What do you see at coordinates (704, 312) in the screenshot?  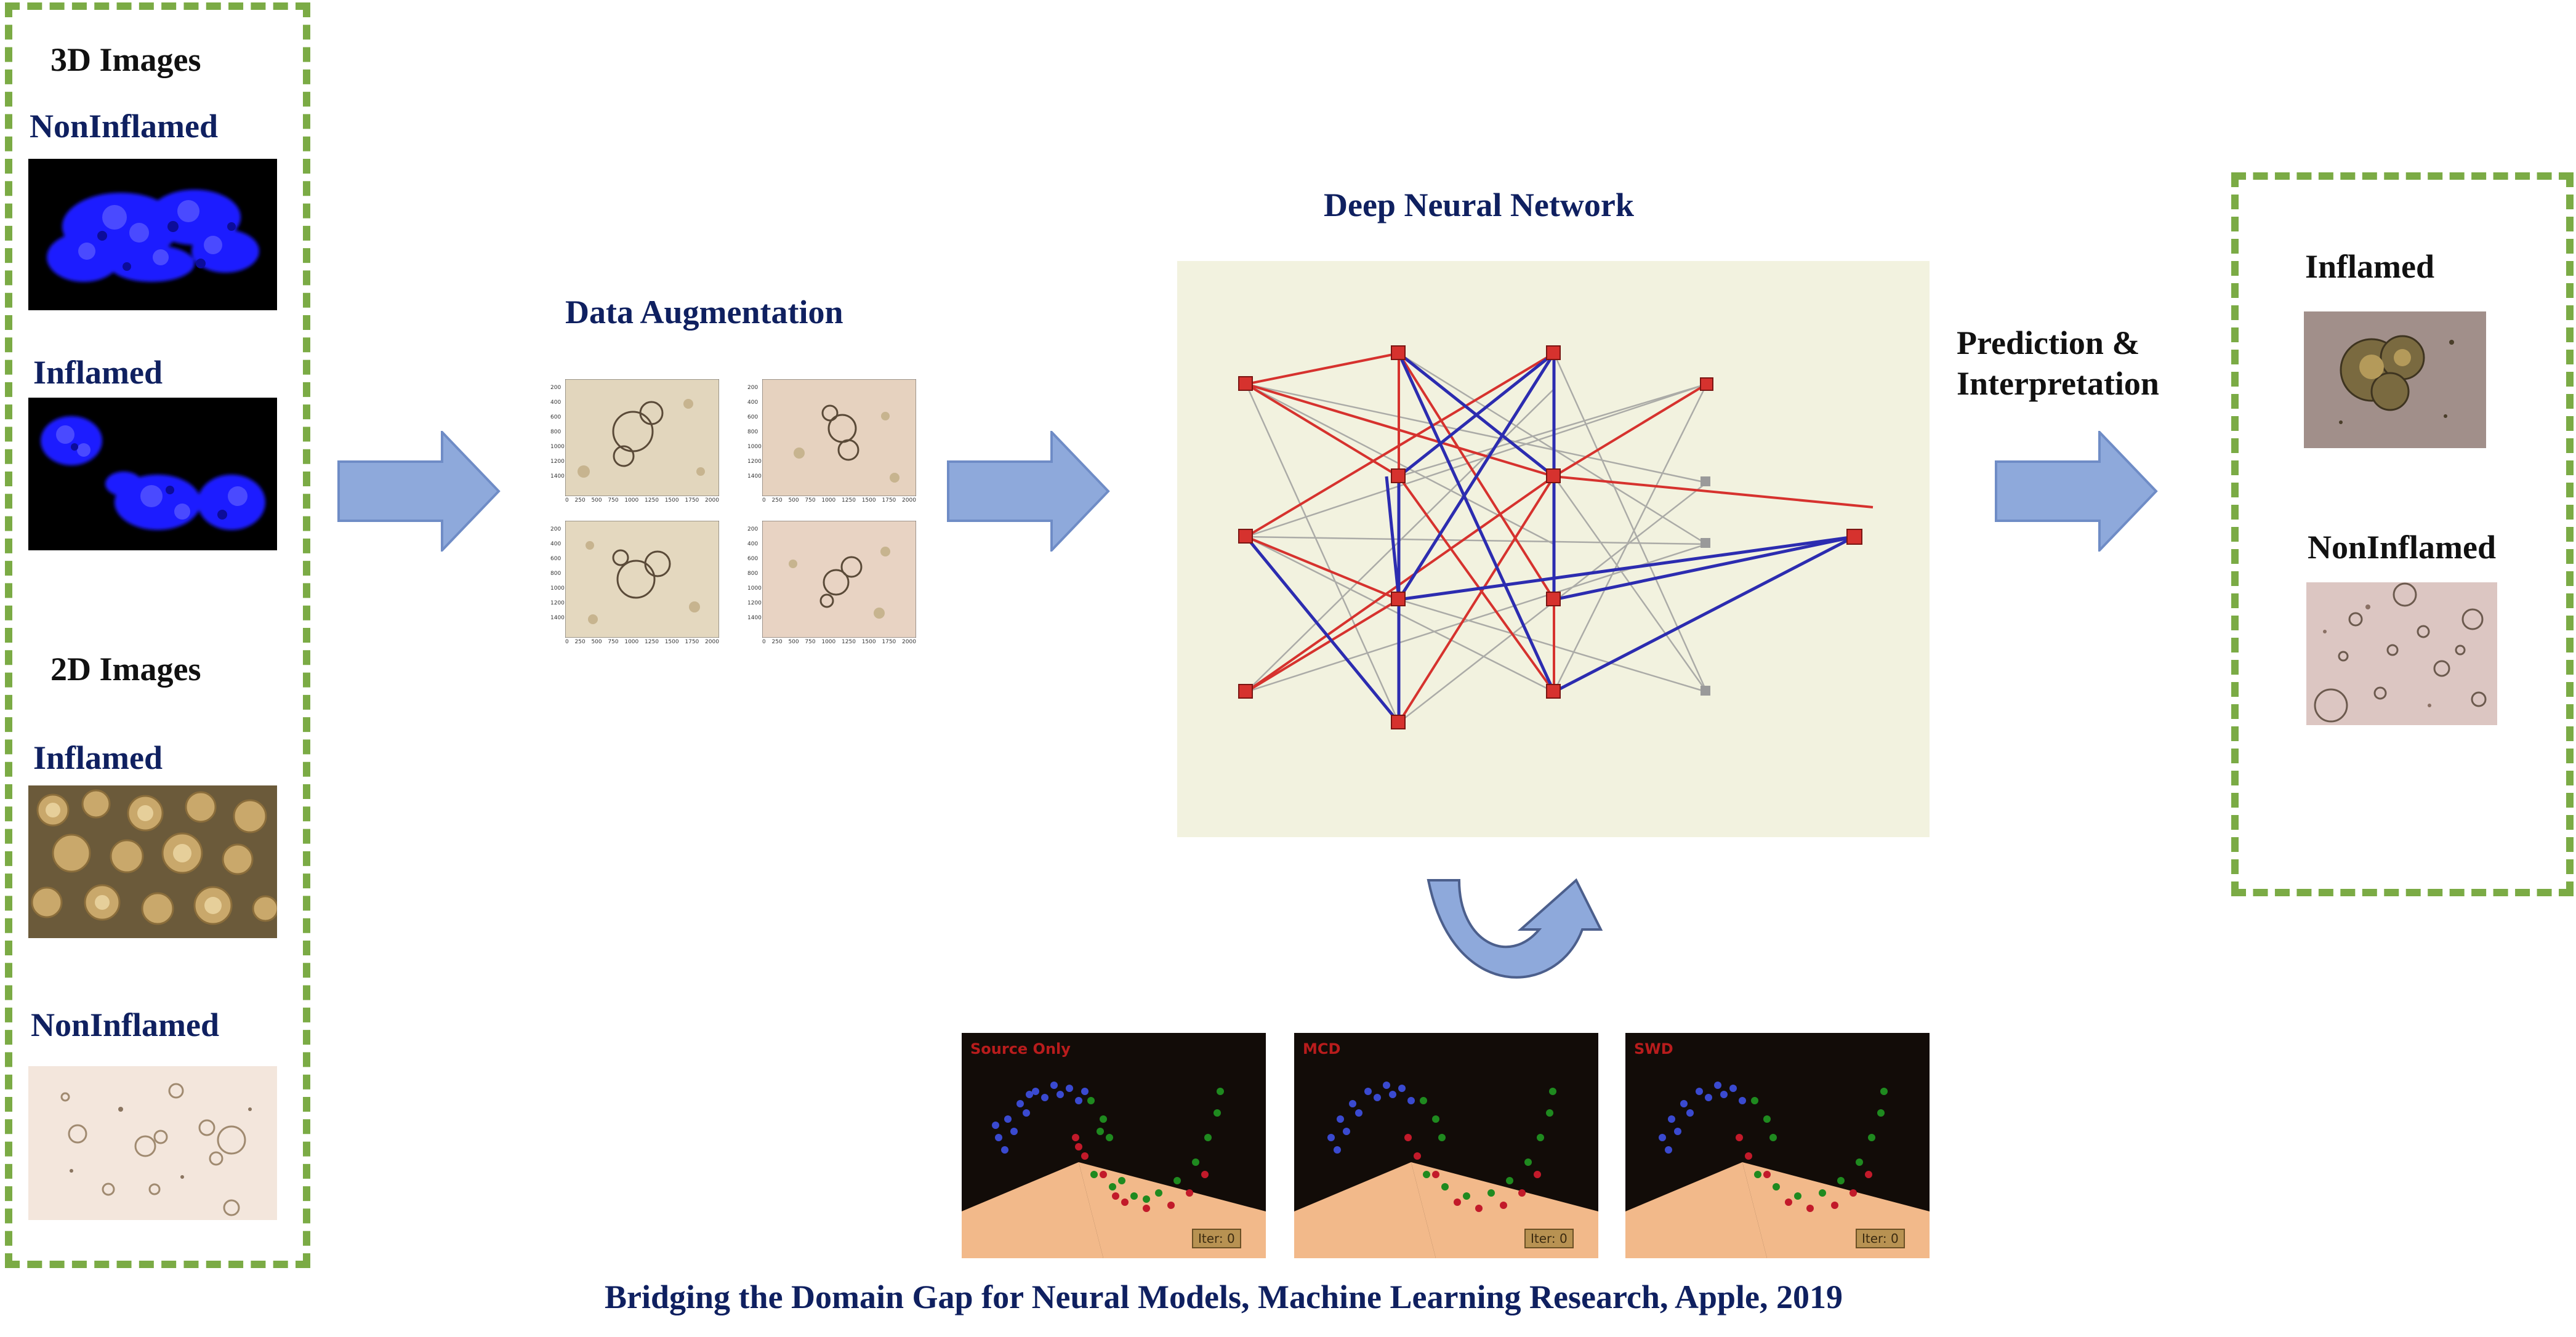 I see `augmentation-title: Data Augmentation` at bounding box center [704, 312].